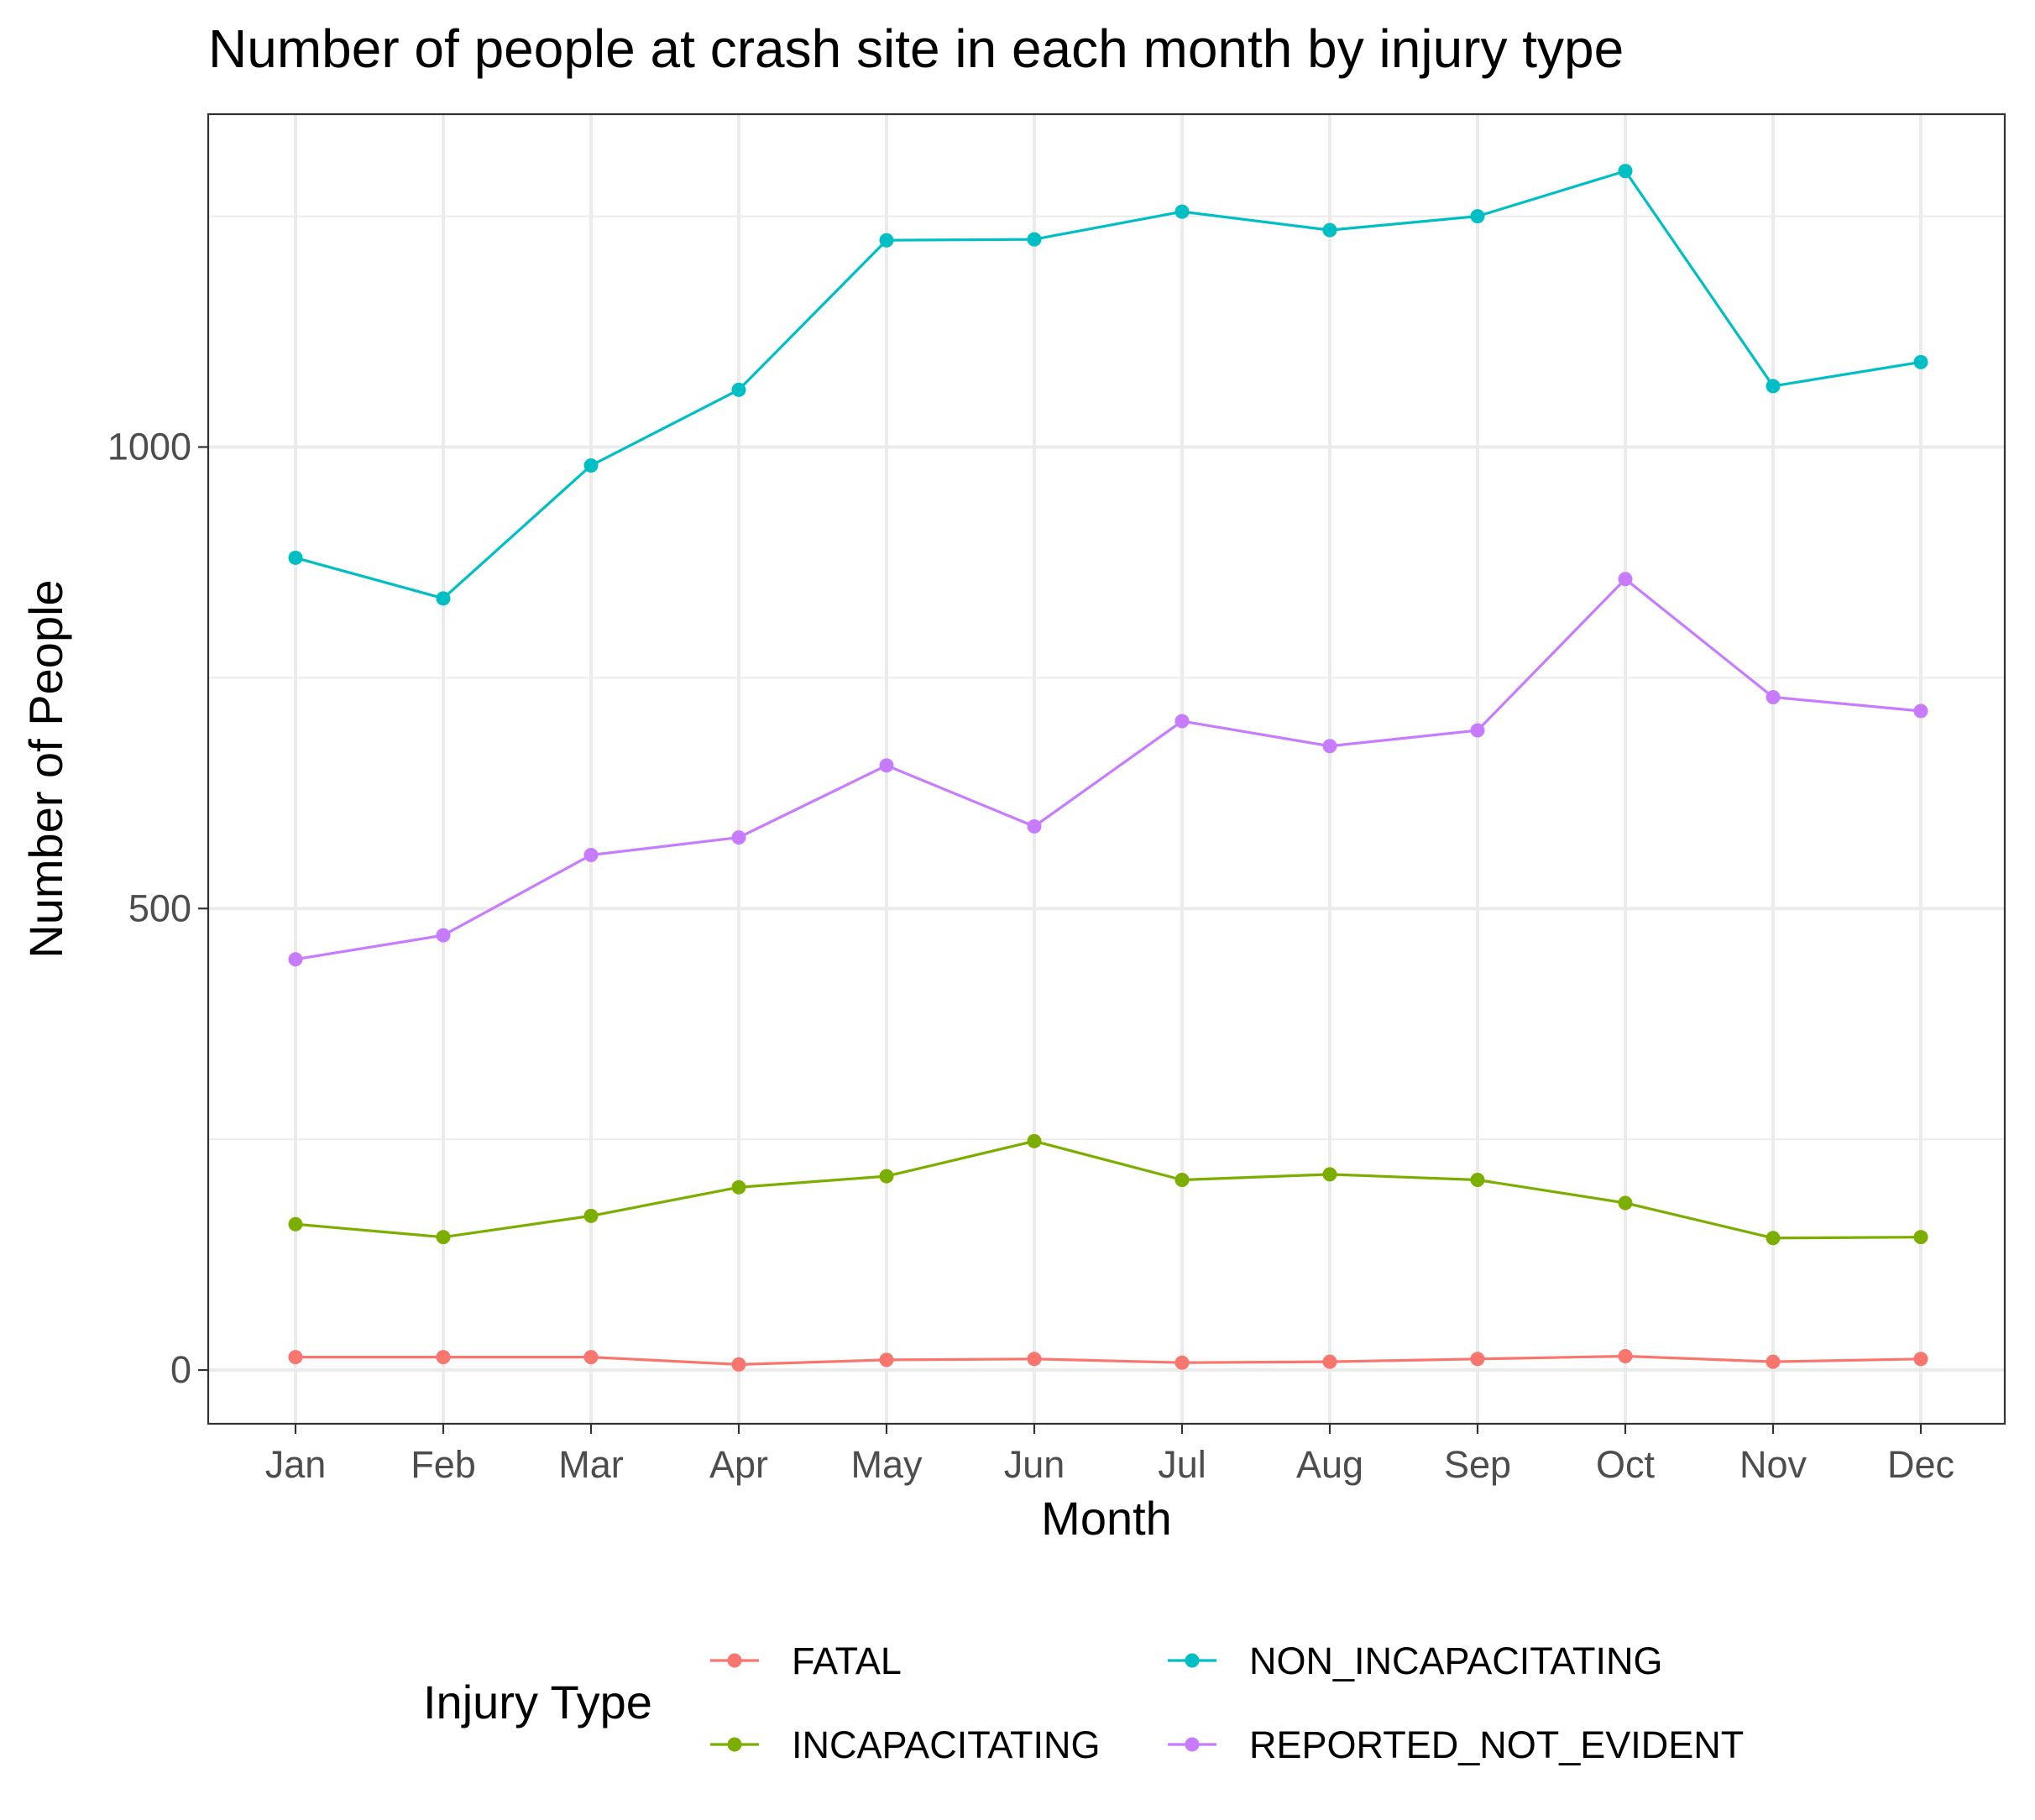  I want to click on legend-item-non-incapacitating: NON_INCAPACITATING, so click(1415, 1661).